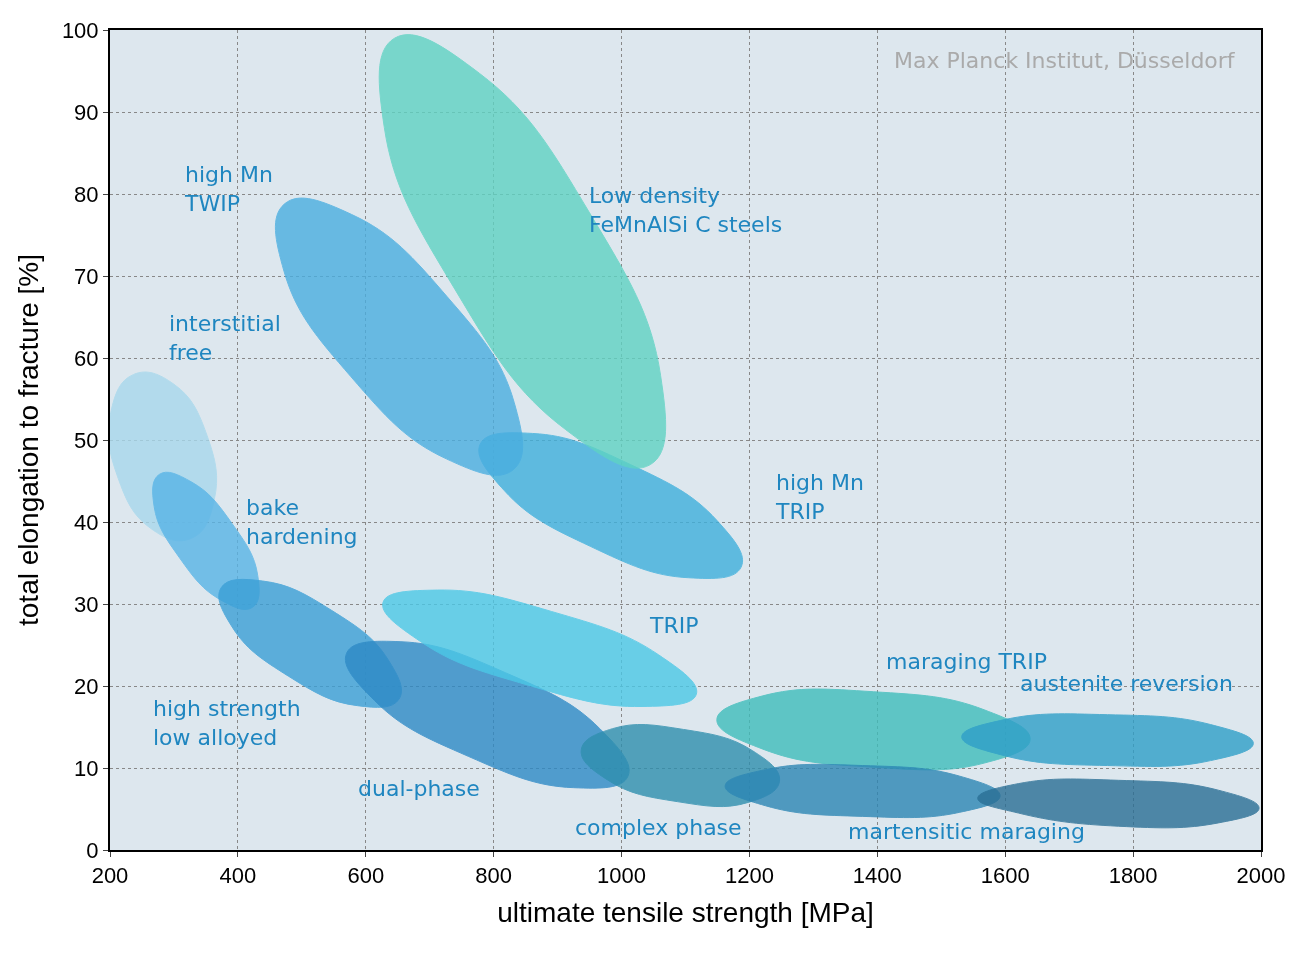 The height and width of the screenshot is (960, 1311). What do you see at coordinates (227, 723) in the screenshot?
I see `series-label: high strength low alloyed` at bounding box center [227, 723].